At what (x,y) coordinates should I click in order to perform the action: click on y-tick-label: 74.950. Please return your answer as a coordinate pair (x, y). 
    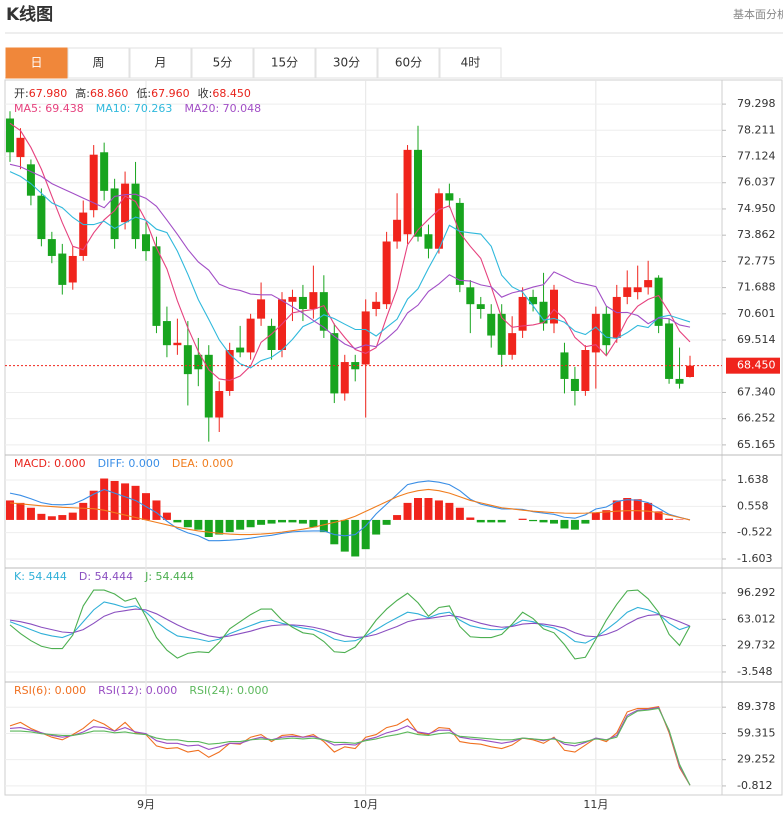
    Looking at the image, I should click on (756, 208).